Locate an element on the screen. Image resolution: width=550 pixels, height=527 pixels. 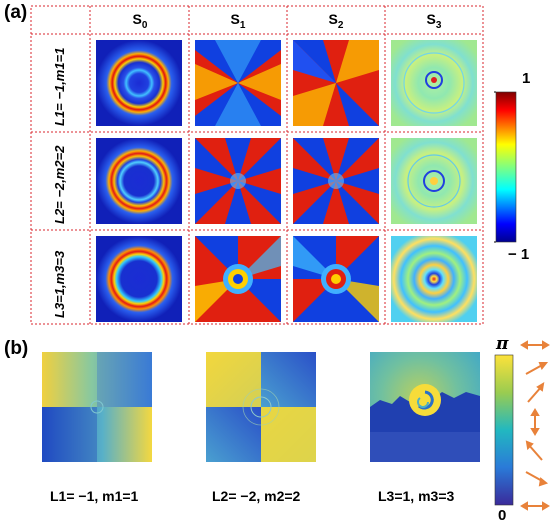
colorbar-b-min: 0 is located at coordinates (502, 515).